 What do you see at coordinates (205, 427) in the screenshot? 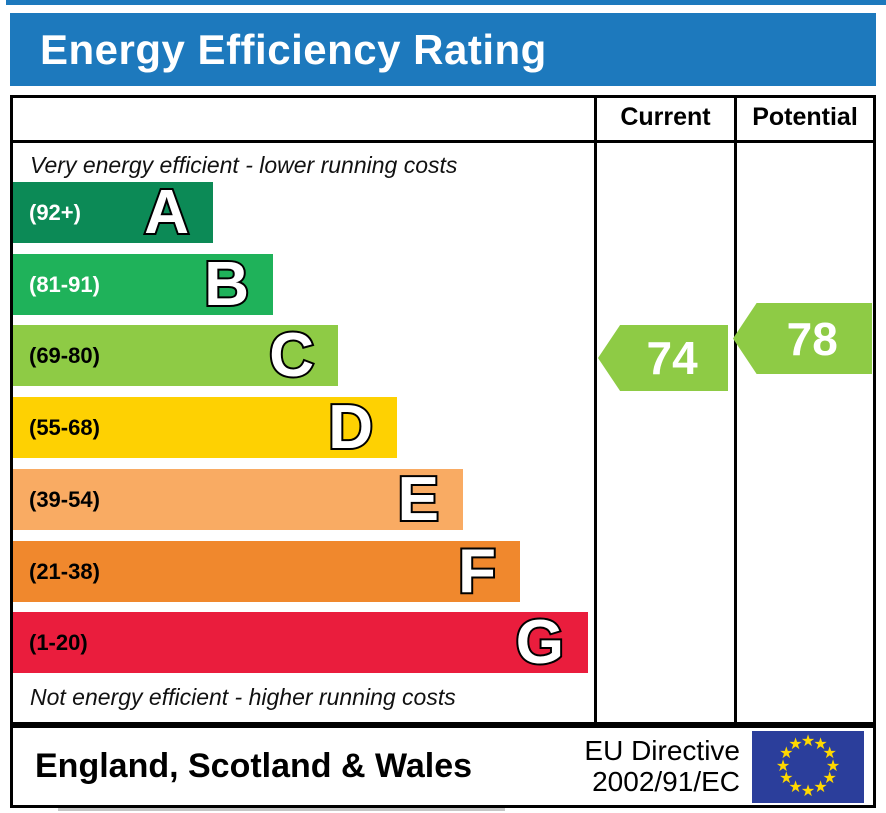
I see `rating-band: (55-68) D` at bounding box center [205, 427].